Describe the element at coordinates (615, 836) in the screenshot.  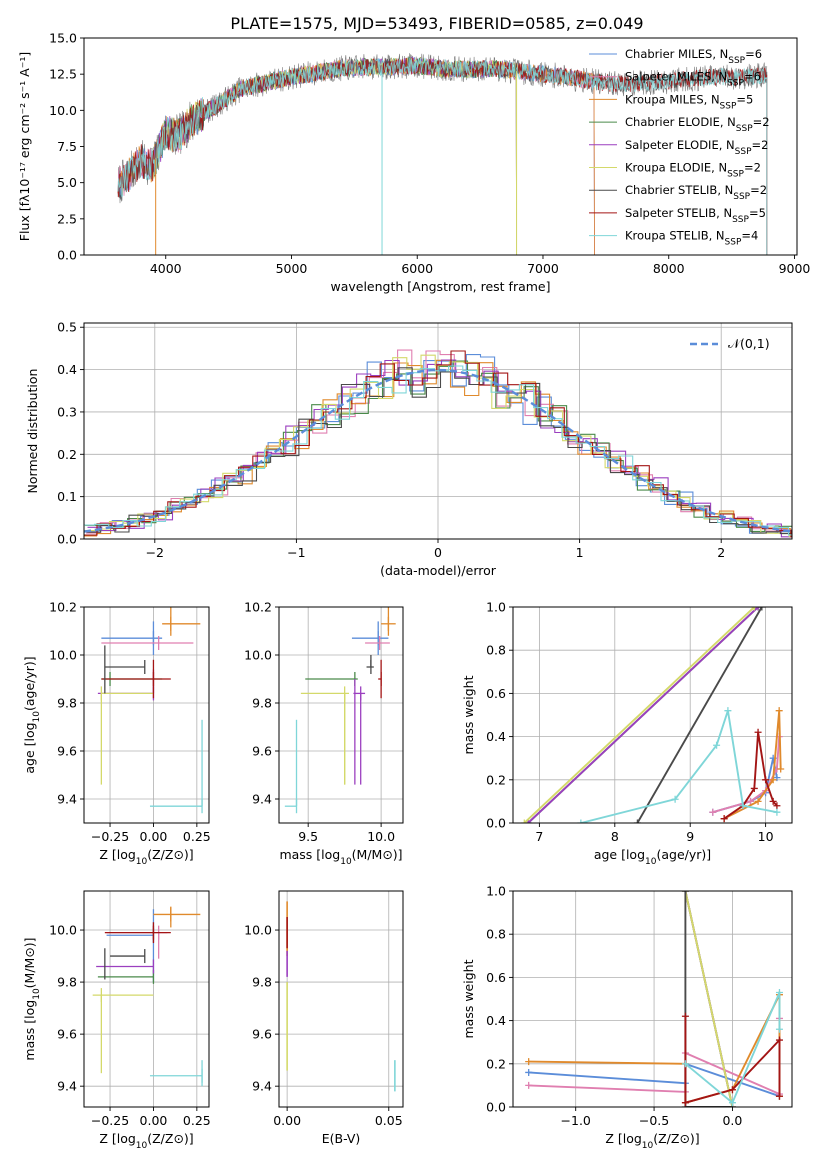
I see `x-tick-label: 8` at that location.